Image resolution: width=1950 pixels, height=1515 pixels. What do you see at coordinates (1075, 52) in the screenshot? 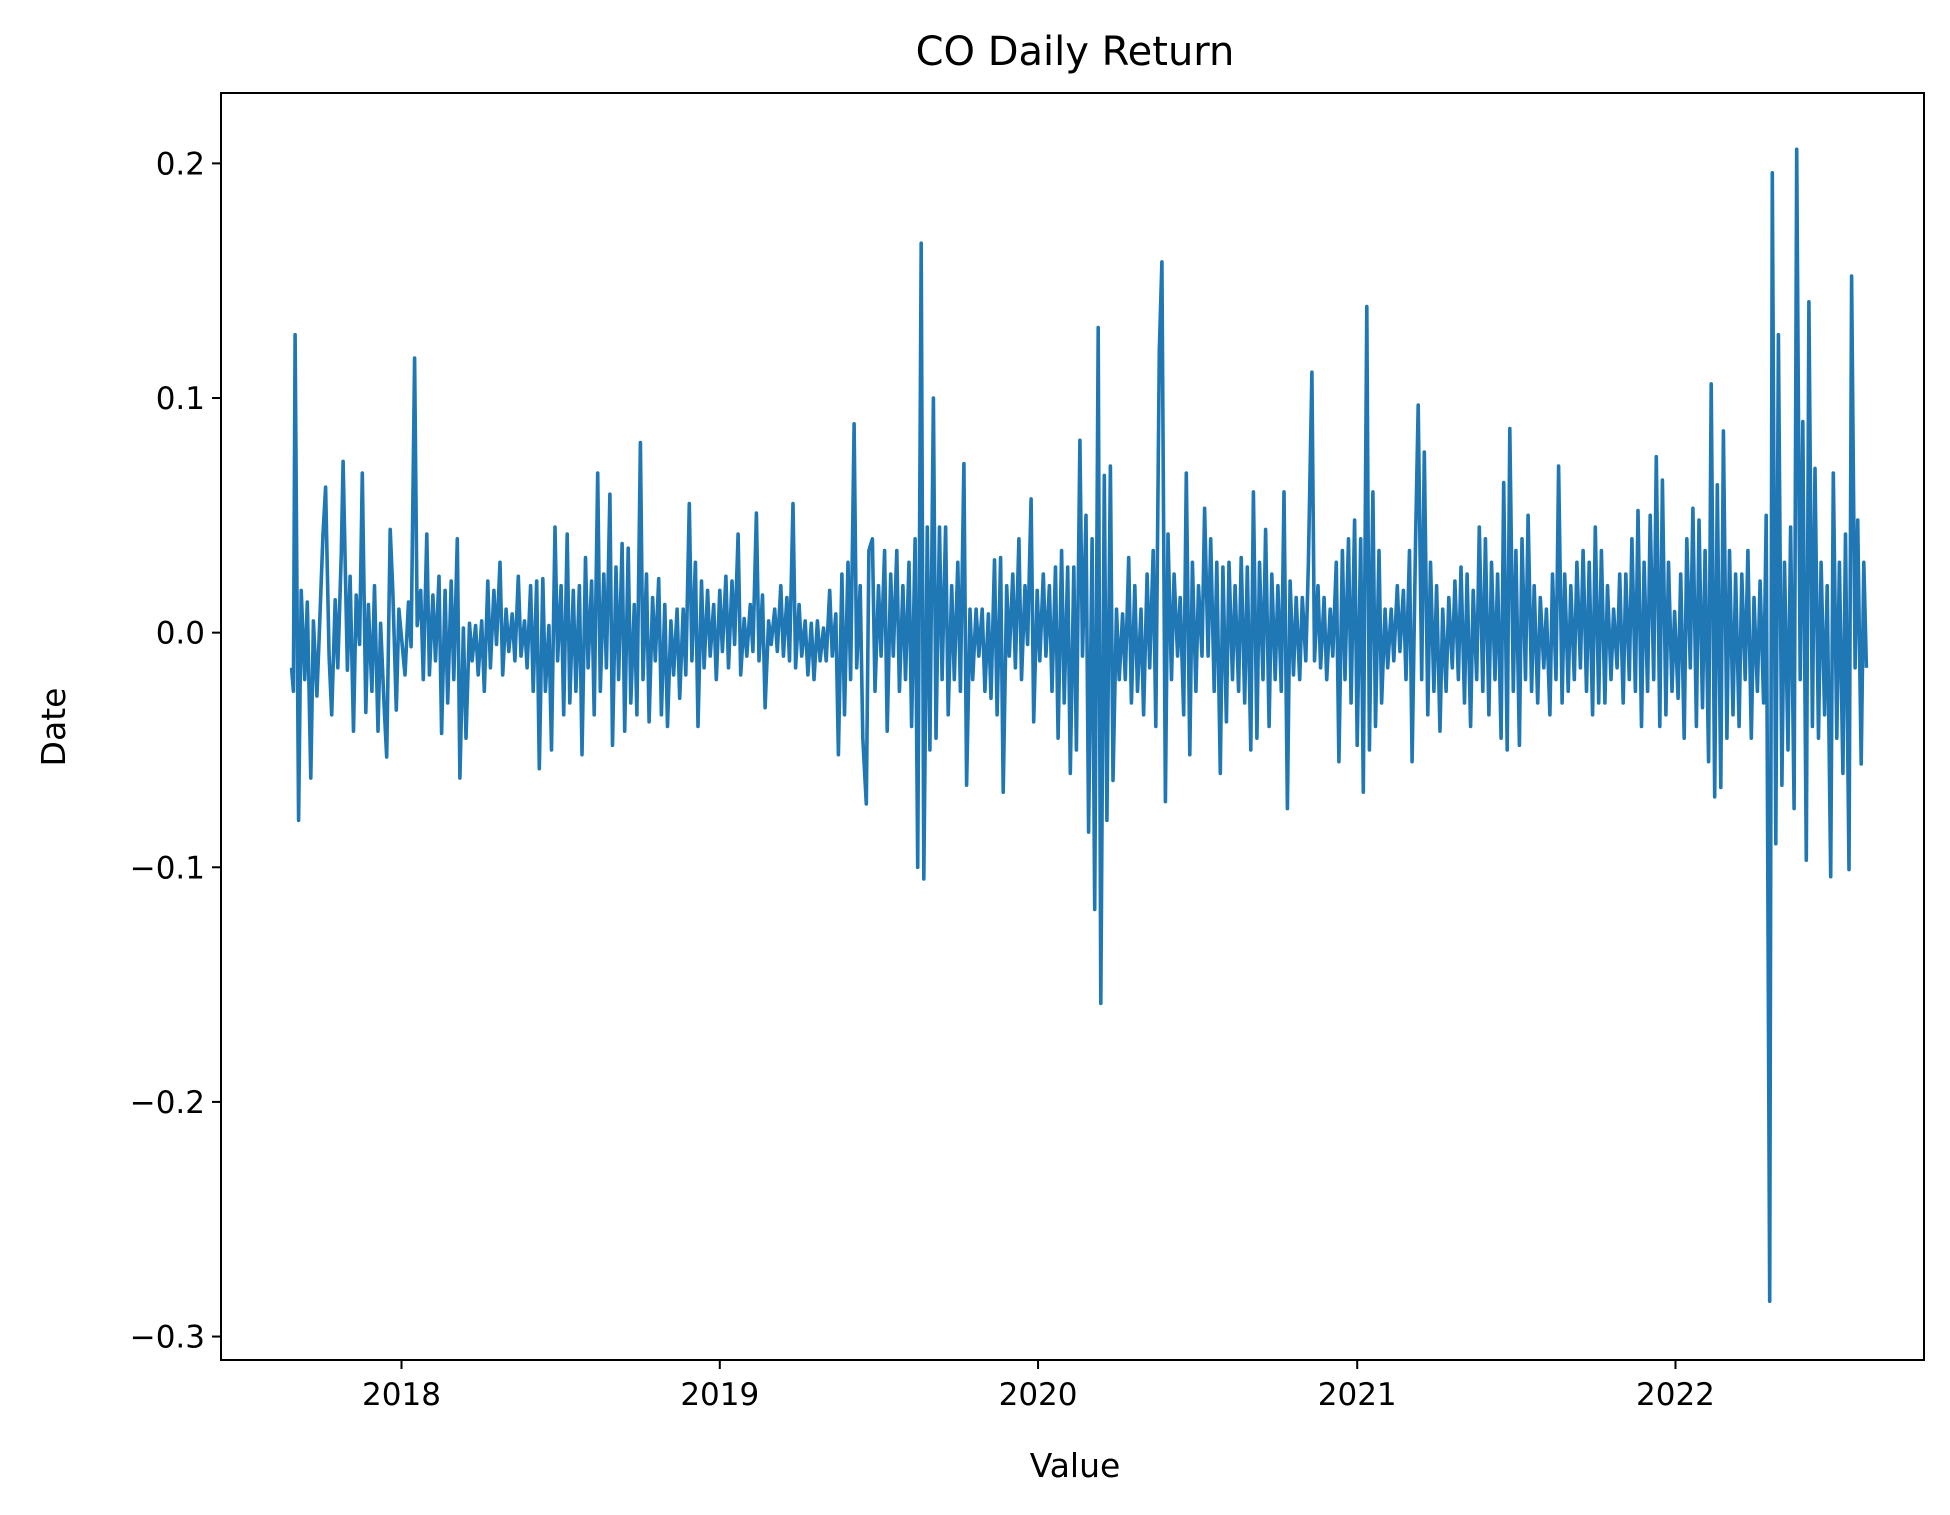
I see `chart-title: CO Daily Return` at bounding box center [1075, 52].